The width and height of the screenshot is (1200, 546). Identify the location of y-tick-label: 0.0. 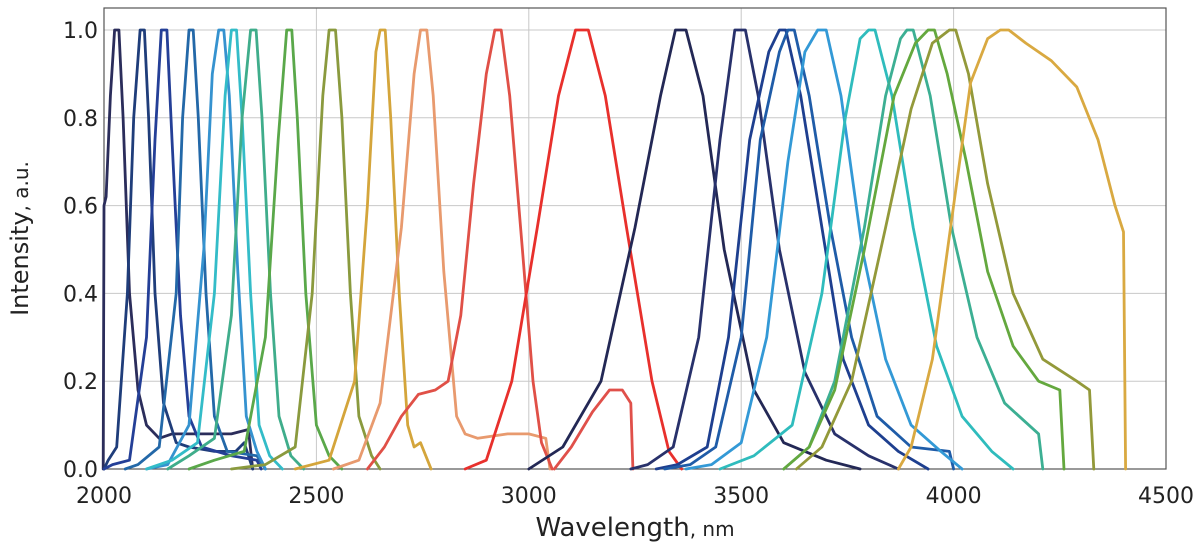
(80, 470).